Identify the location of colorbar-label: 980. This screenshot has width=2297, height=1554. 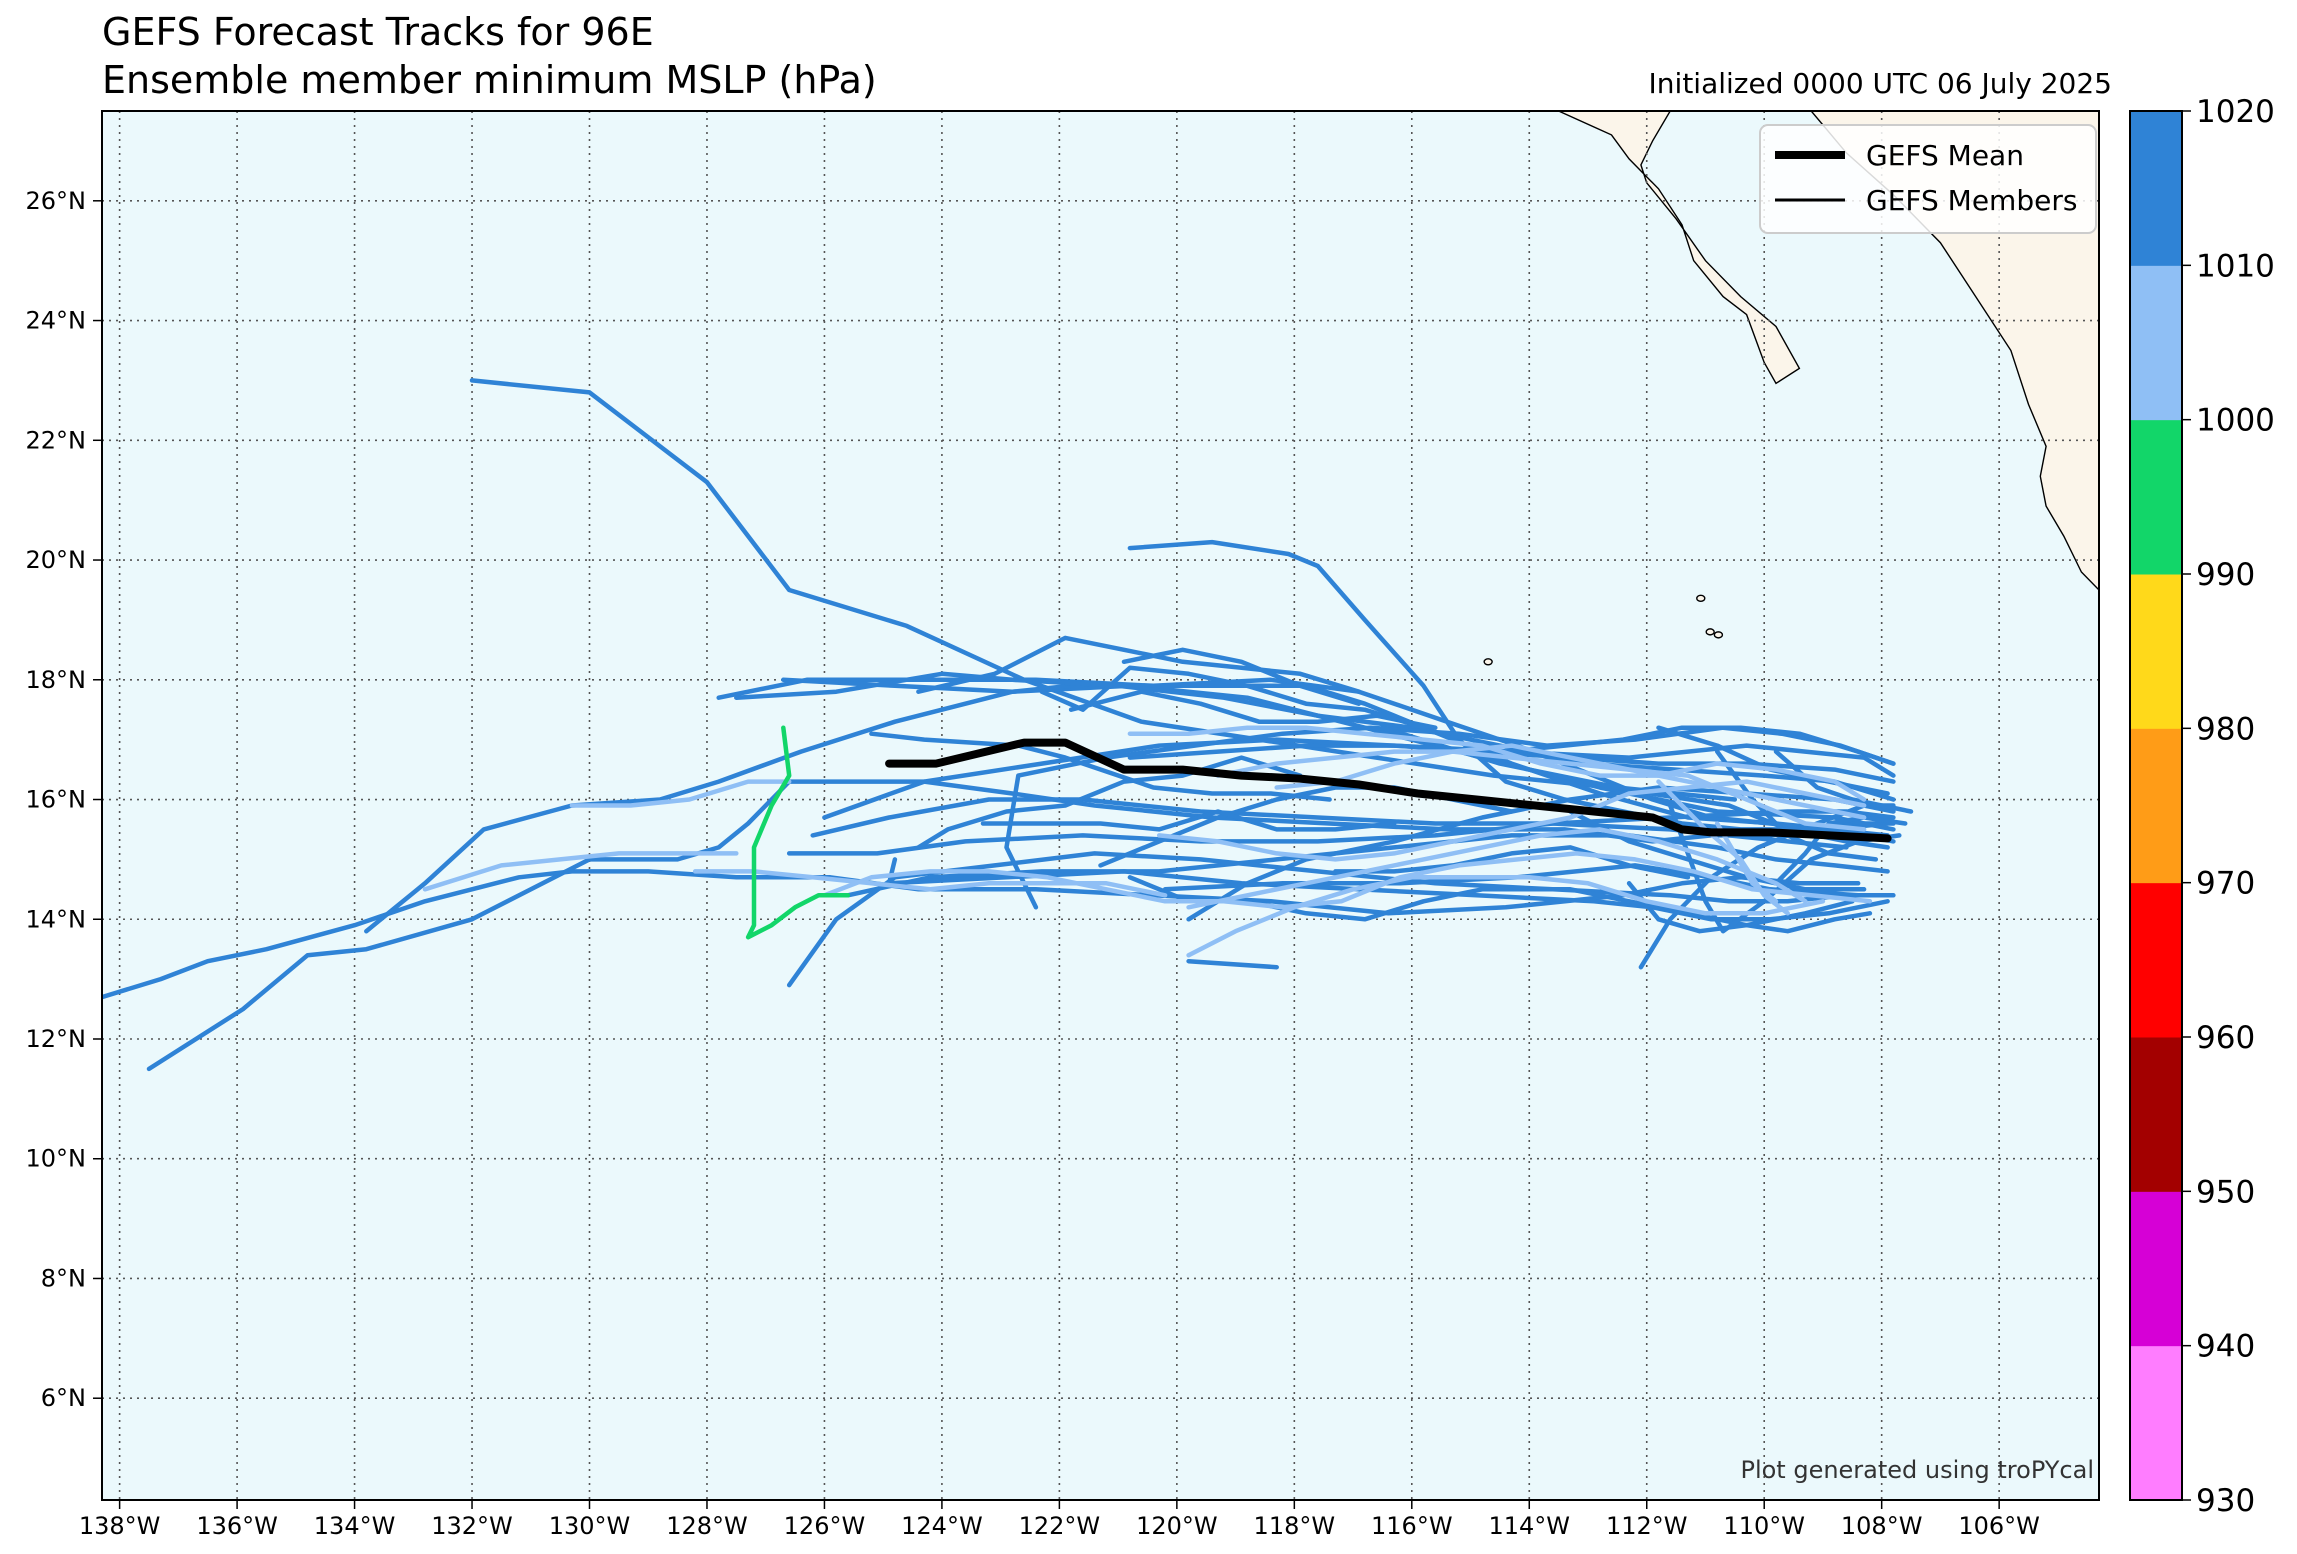
(2225, 729).